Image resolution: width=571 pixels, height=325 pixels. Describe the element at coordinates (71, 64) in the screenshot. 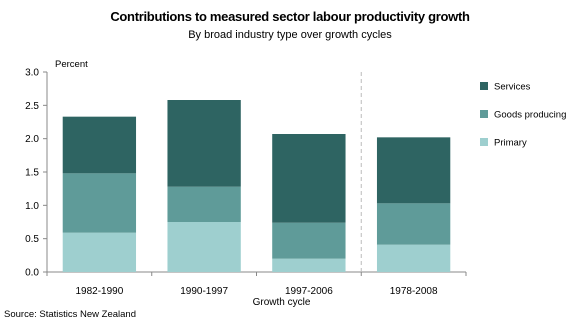

I see `y-axis-label: Percent` at that location.